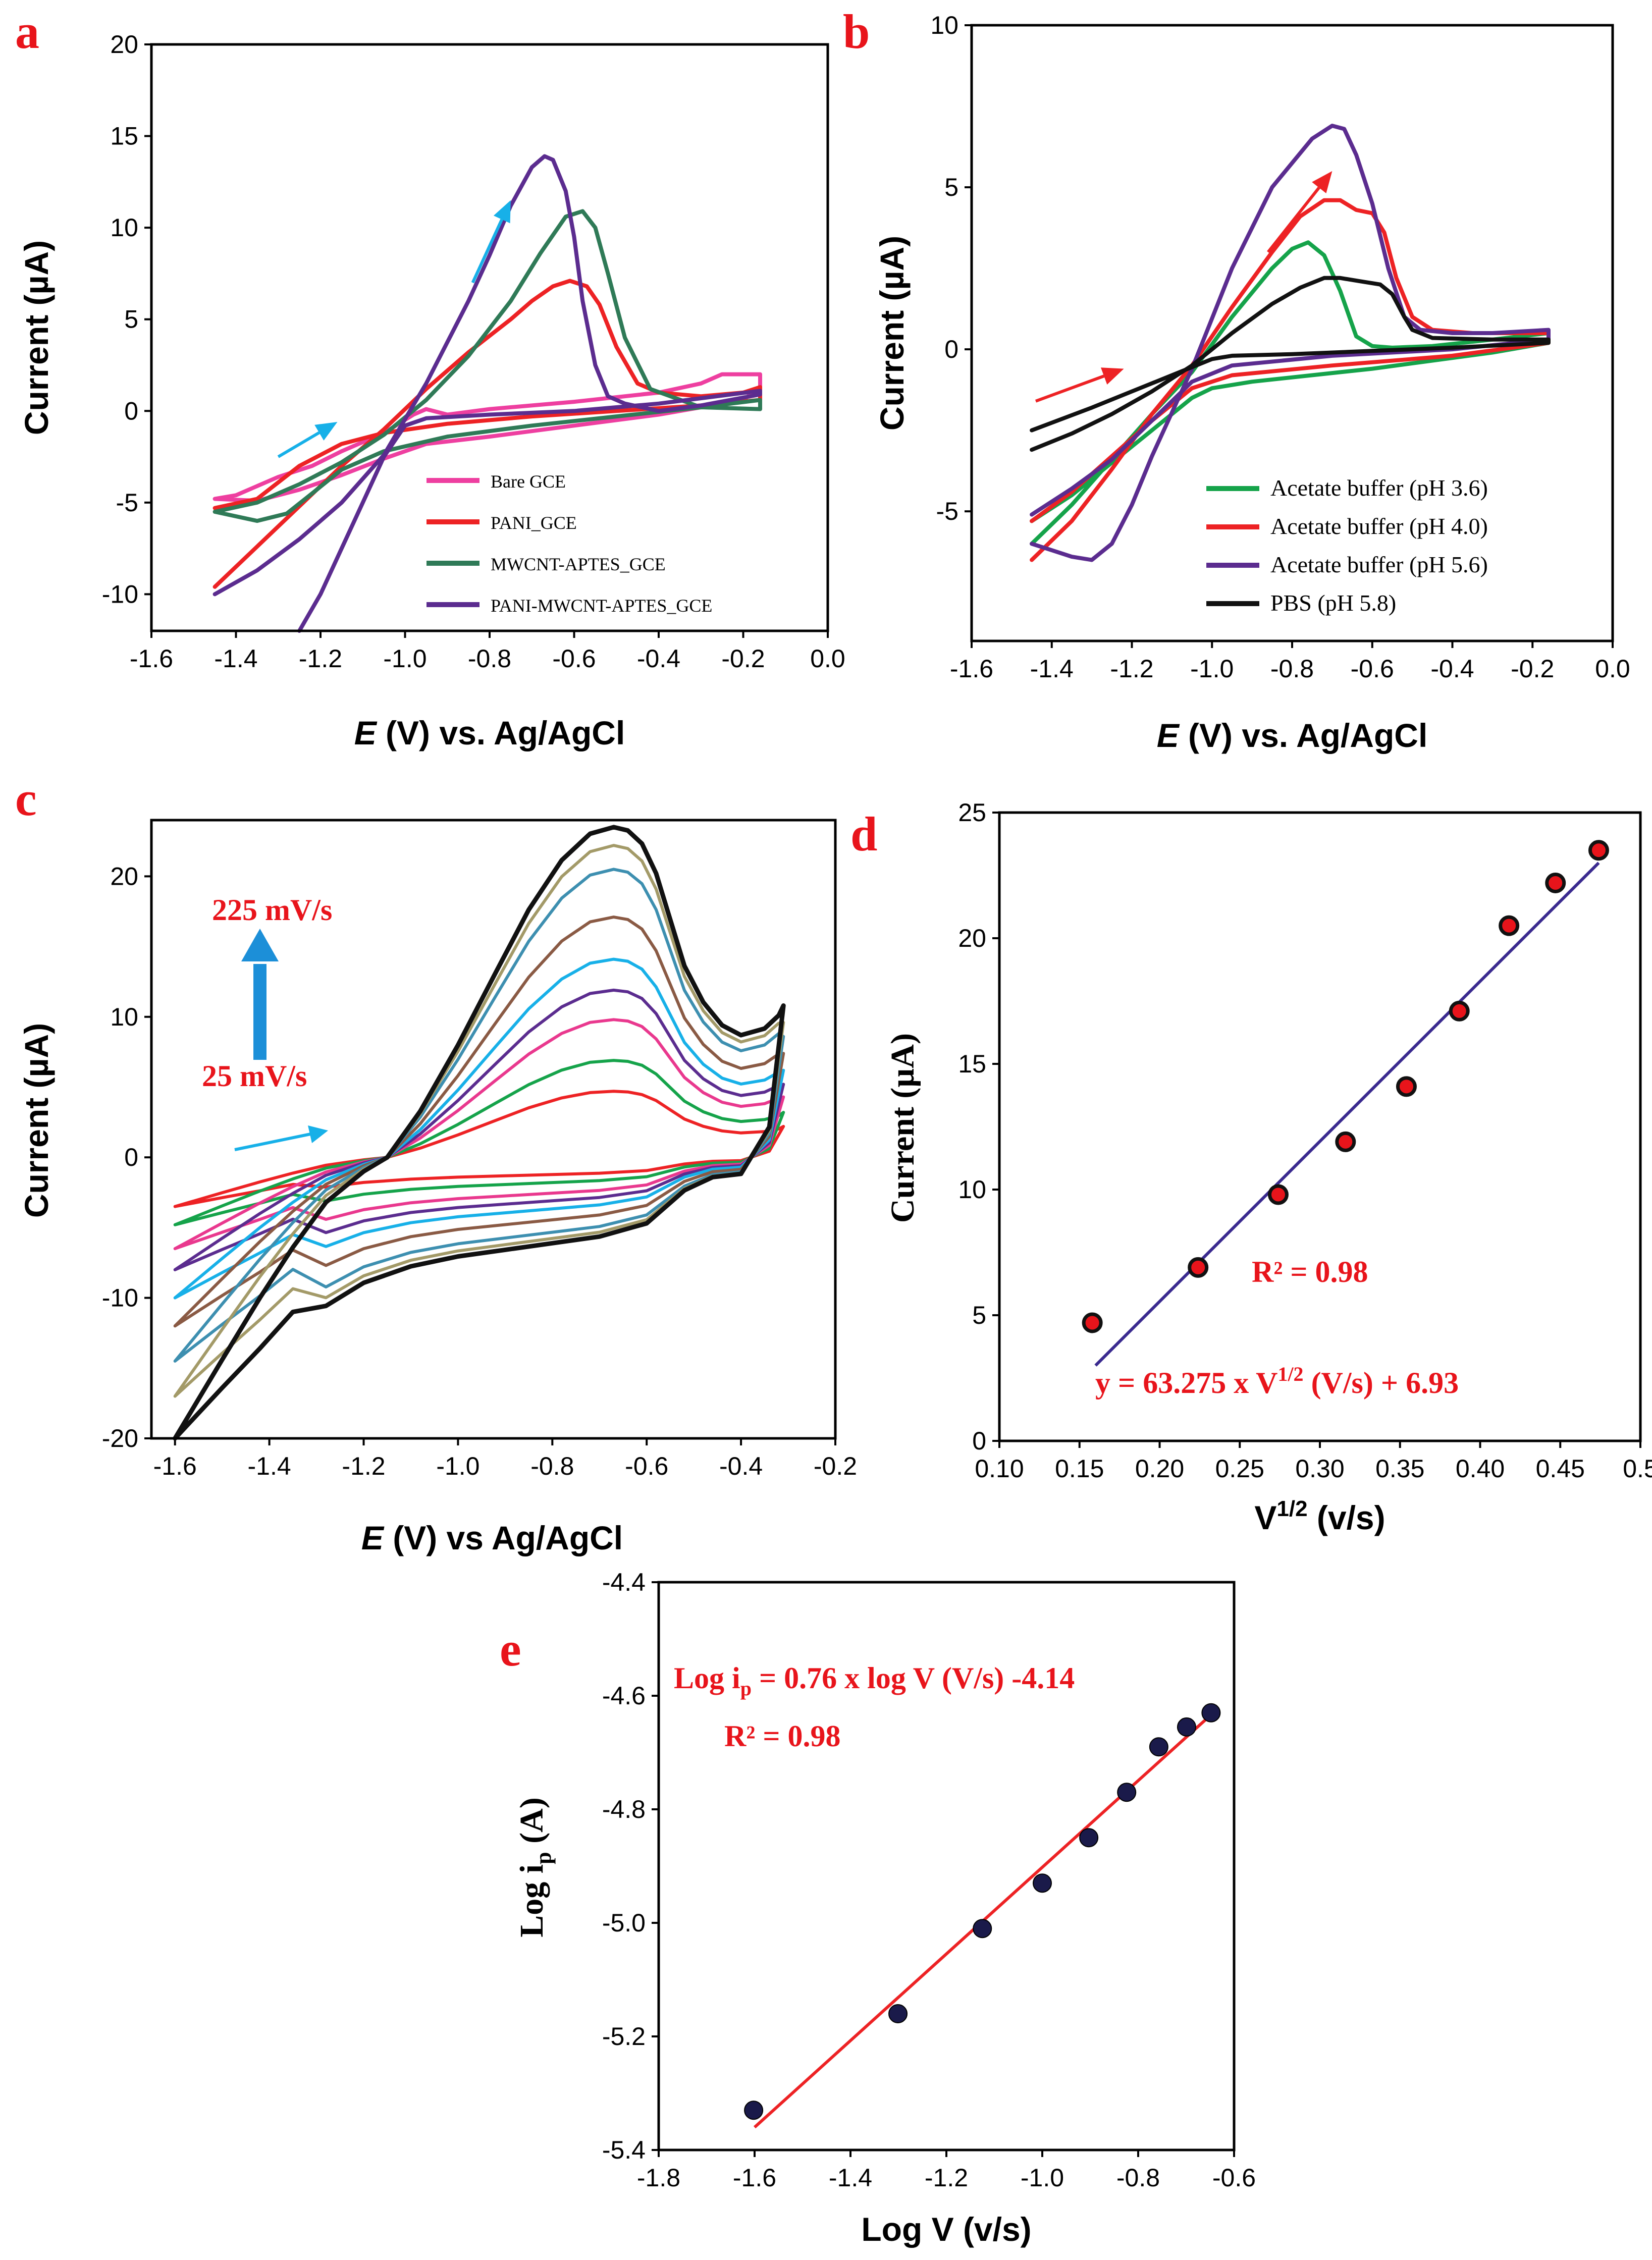 This screenshot has width=1652, height=2260. What do you see at coordinates (1373, 669) in the screenshot?
I see `panel-b-xtick-label-5: -0.6` at bounding box center [1373, 669].